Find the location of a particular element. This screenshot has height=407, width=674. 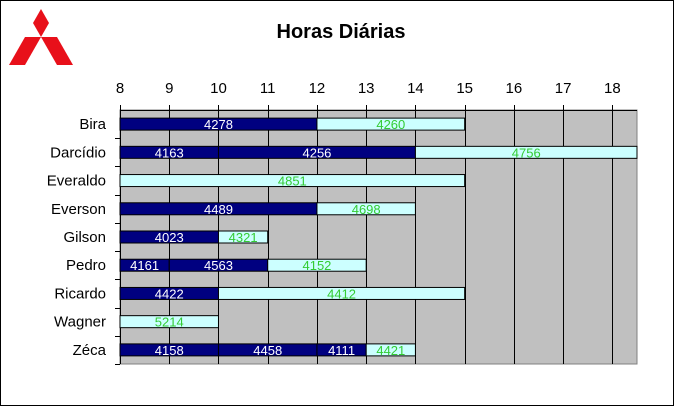

x-tick-label: 17 is located at coordinates (563, 88).